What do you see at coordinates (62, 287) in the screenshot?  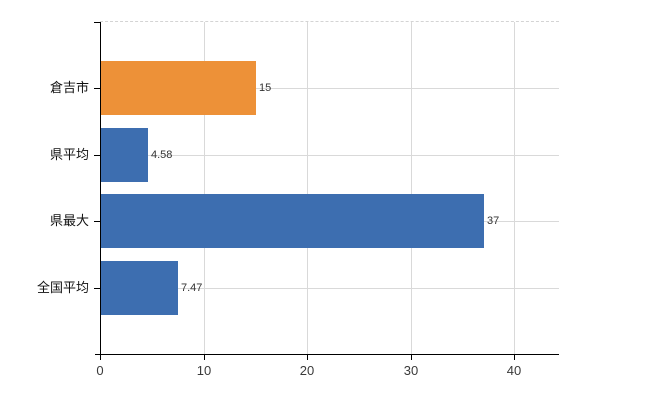 I see `category-label: 全国平均` at bounding box center [62, 287].